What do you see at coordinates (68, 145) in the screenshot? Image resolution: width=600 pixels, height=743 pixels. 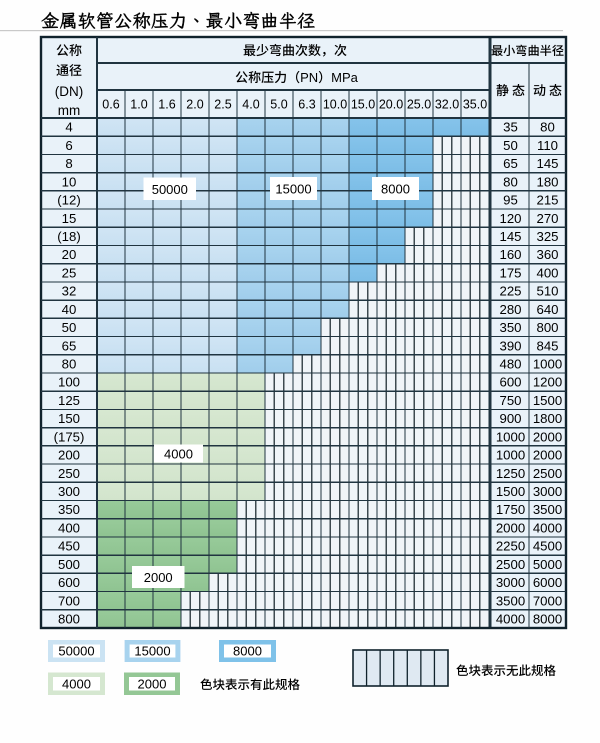 I see `svg-text: 6` at bounding box center [68, 145].